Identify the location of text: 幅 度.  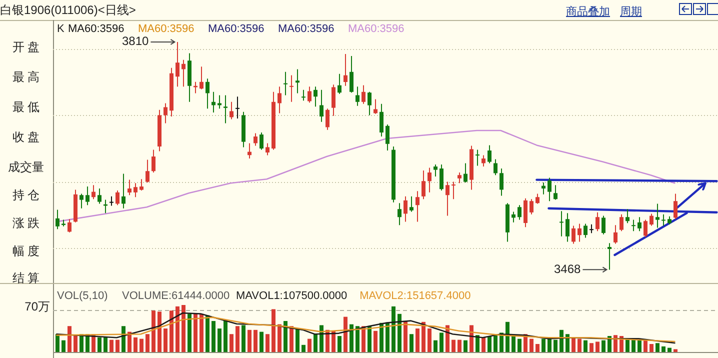
(26, 251).